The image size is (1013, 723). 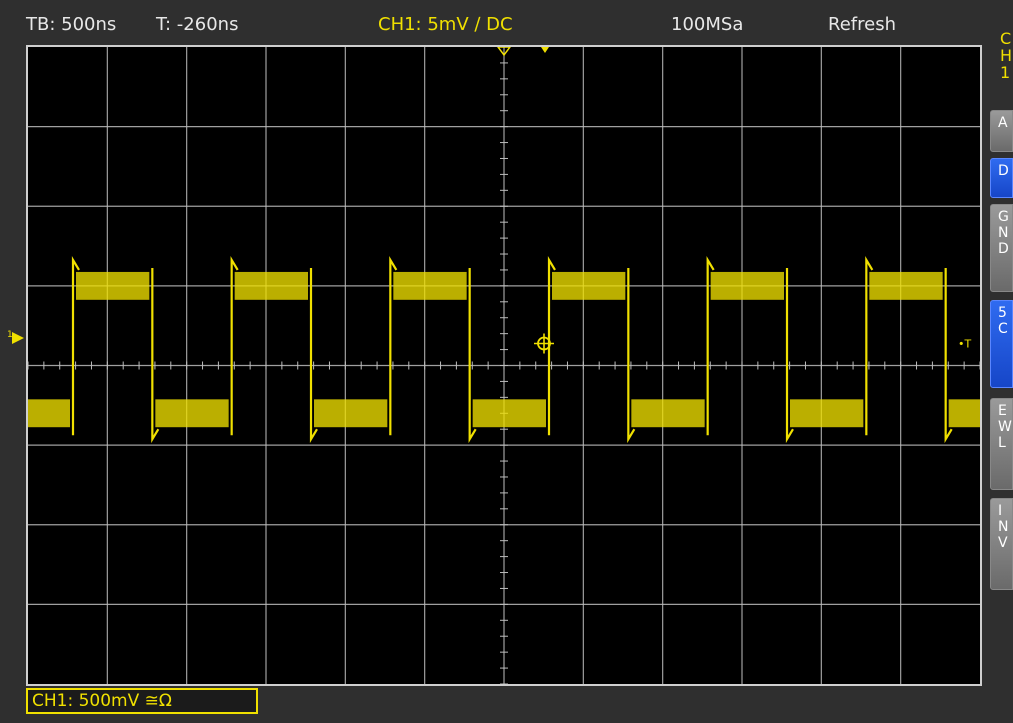 I want to click on softkey-1: A, so click(x=1001, y=131).